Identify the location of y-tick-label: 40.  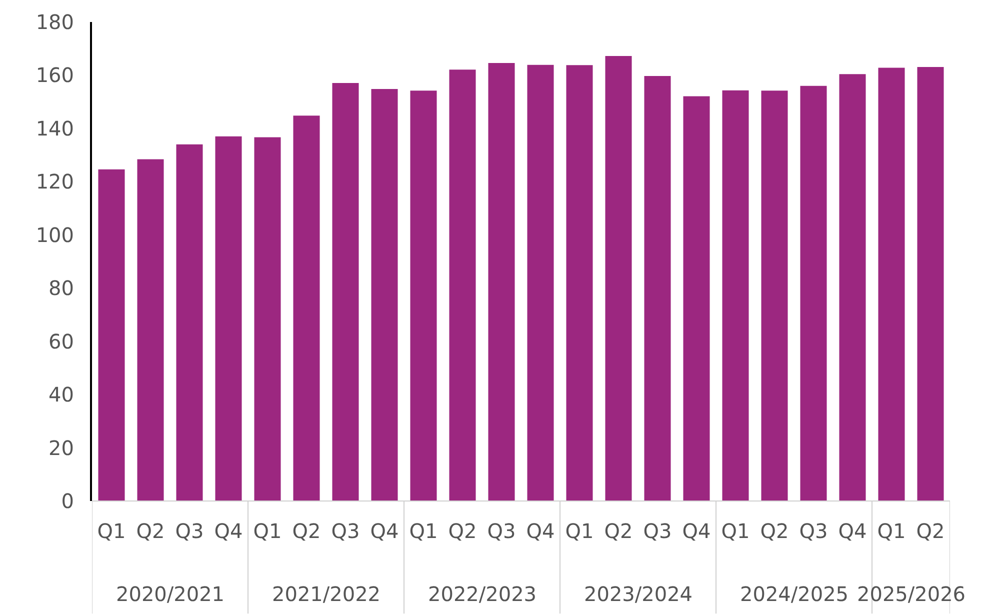
(61, 394).